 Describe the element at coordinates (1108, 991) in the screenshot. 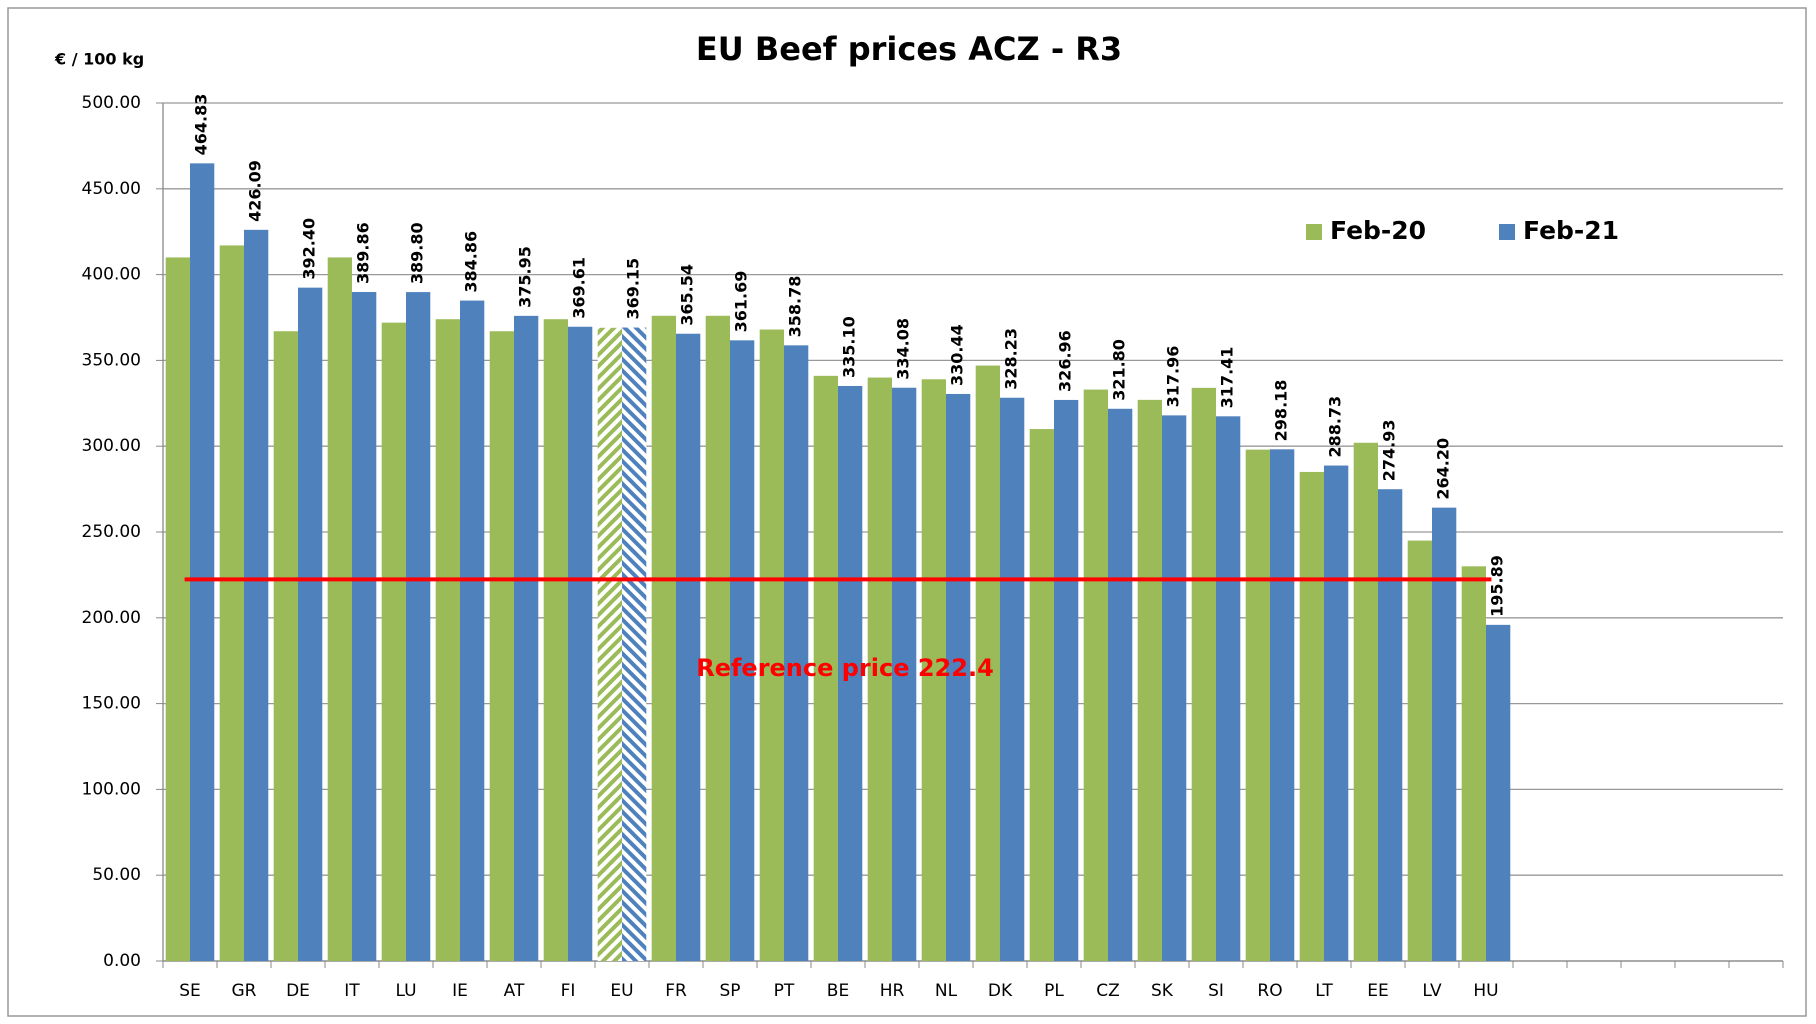

I see `x-tick-label: CZ` at that location.